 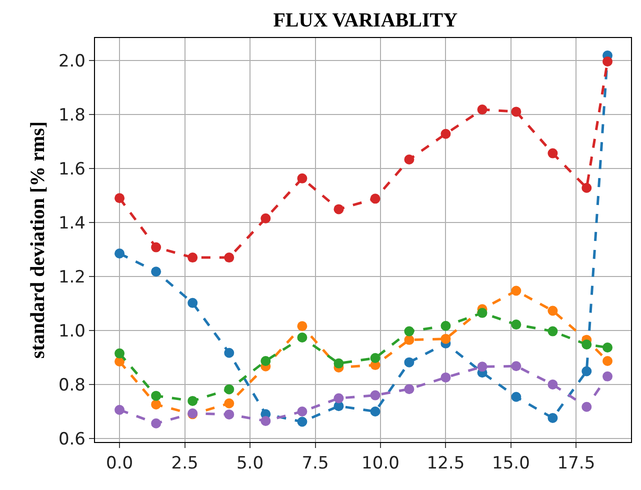 I want to click on x-tick-label: 17.5, so click(x=576, y=464).